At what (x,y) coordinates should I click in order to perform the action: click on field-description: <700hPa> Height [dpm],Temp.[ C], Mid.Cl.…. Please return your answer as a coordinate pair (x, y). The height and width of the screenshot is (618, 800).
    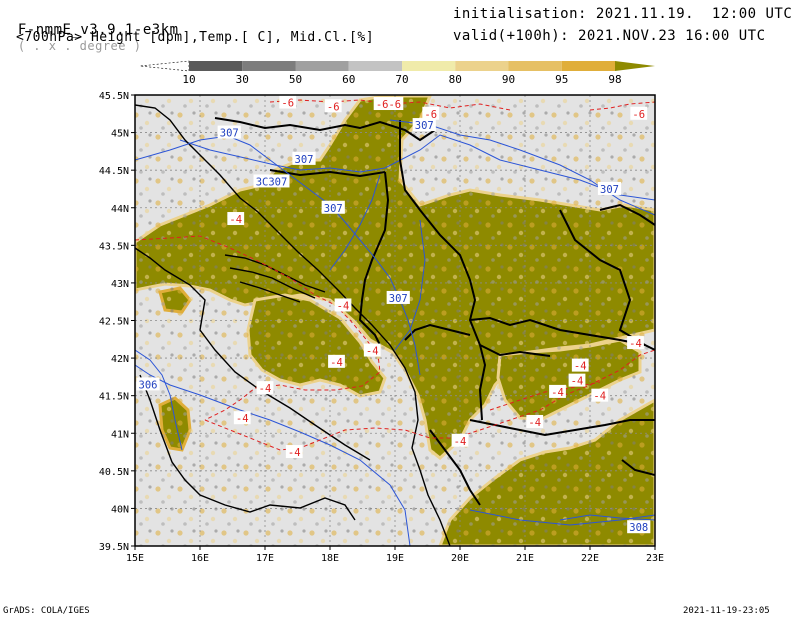
    Looking at the image, I should click on (195, 37).